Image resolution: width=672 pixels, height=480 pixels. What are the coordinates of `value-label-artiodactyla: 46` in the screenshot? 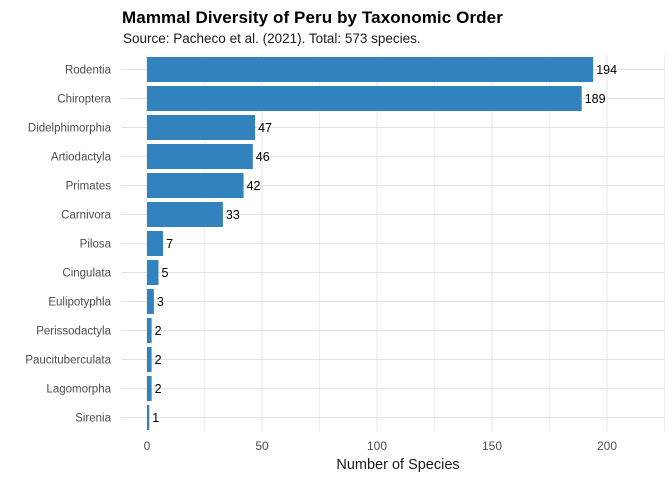 It's located at (263, 157).